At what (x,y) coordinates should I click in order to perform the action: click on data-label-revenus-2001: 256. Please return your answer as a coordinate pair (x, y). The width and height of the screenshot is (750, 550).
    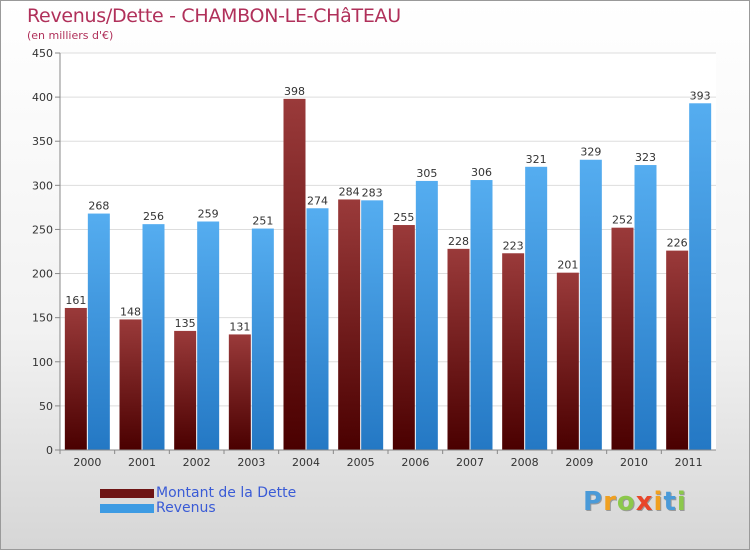
    Looking at the image, I should click on (153, 216).